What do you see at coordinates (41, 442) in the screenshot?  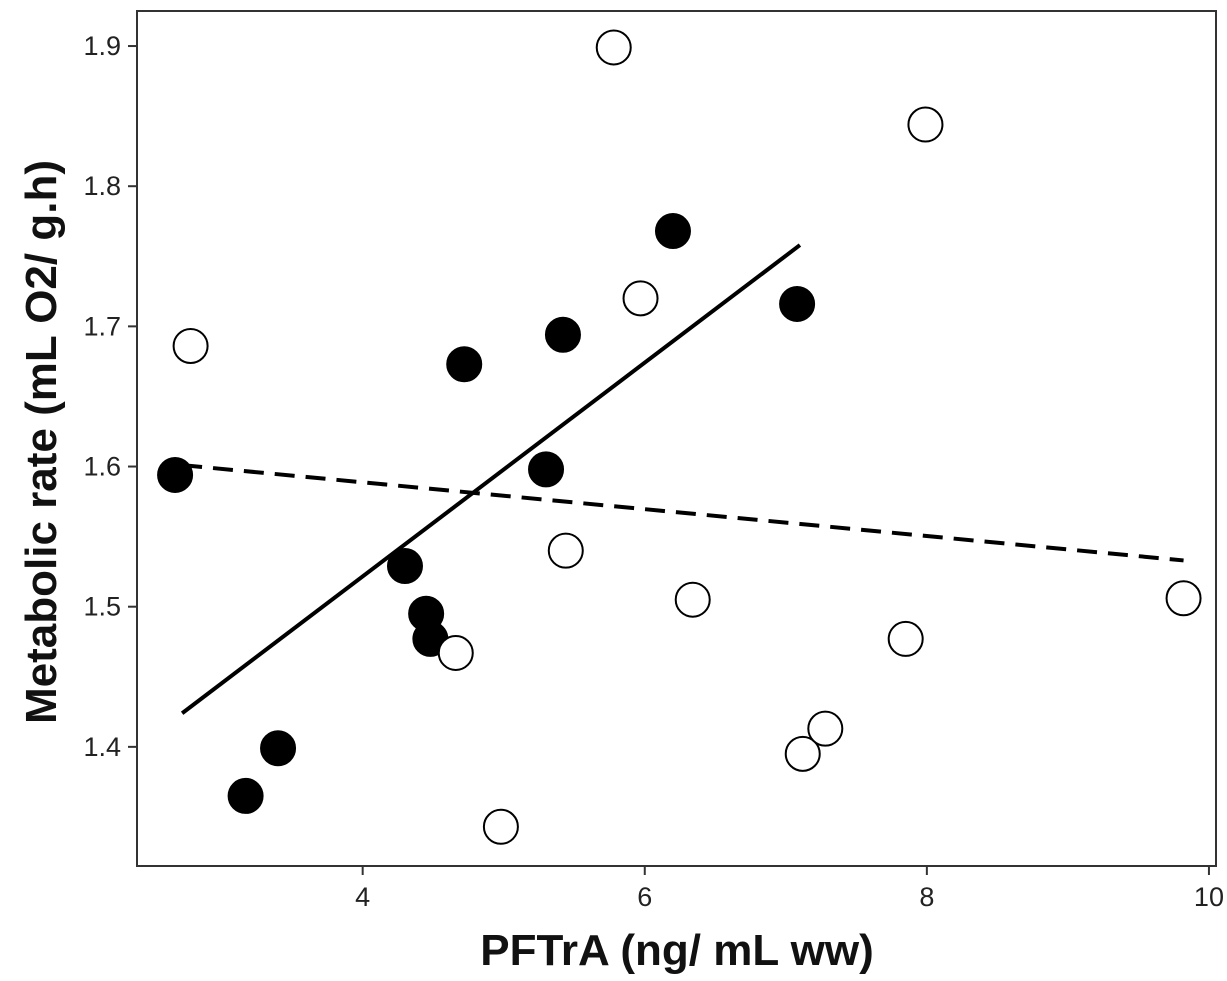 I see `y-axis-title: Metabolic rate (mL O2/ g.h)` at bounding box center [41, 442].